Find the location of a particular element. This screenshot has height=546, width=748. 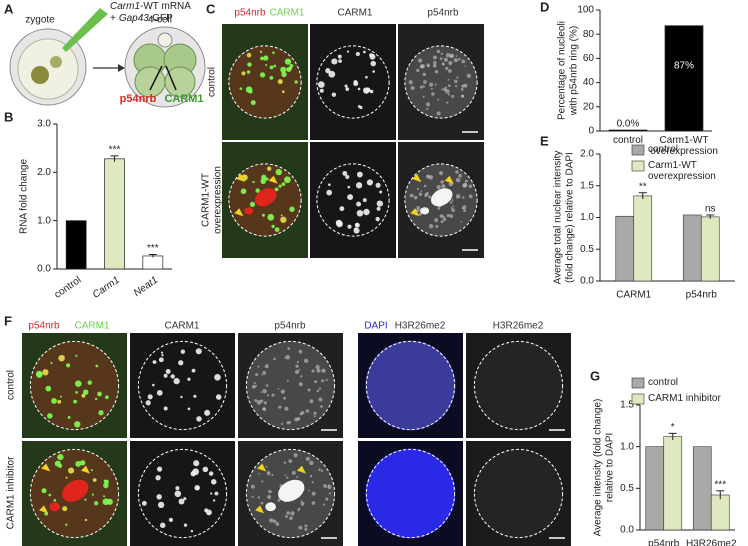

panel-label: F is located at coordinates (8, 320).